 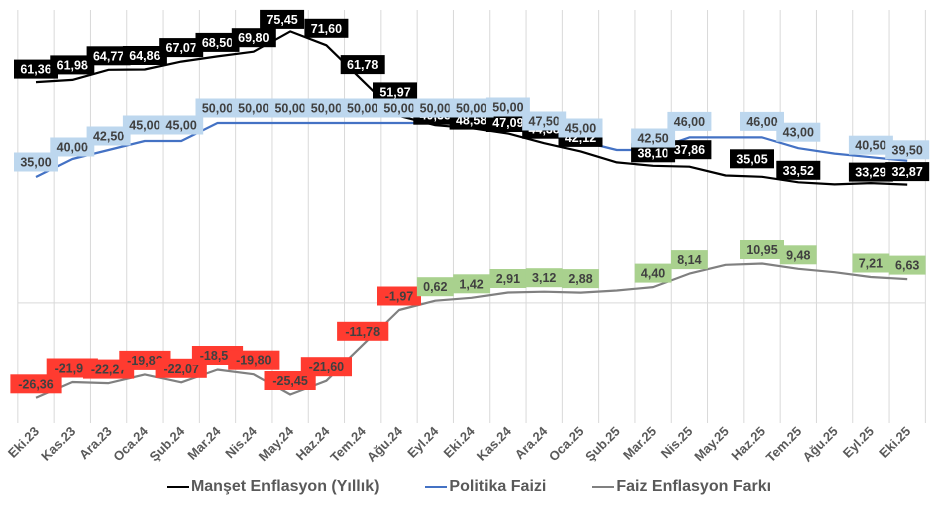 I want to click on legend-swatch, so click(x=436, y=487).